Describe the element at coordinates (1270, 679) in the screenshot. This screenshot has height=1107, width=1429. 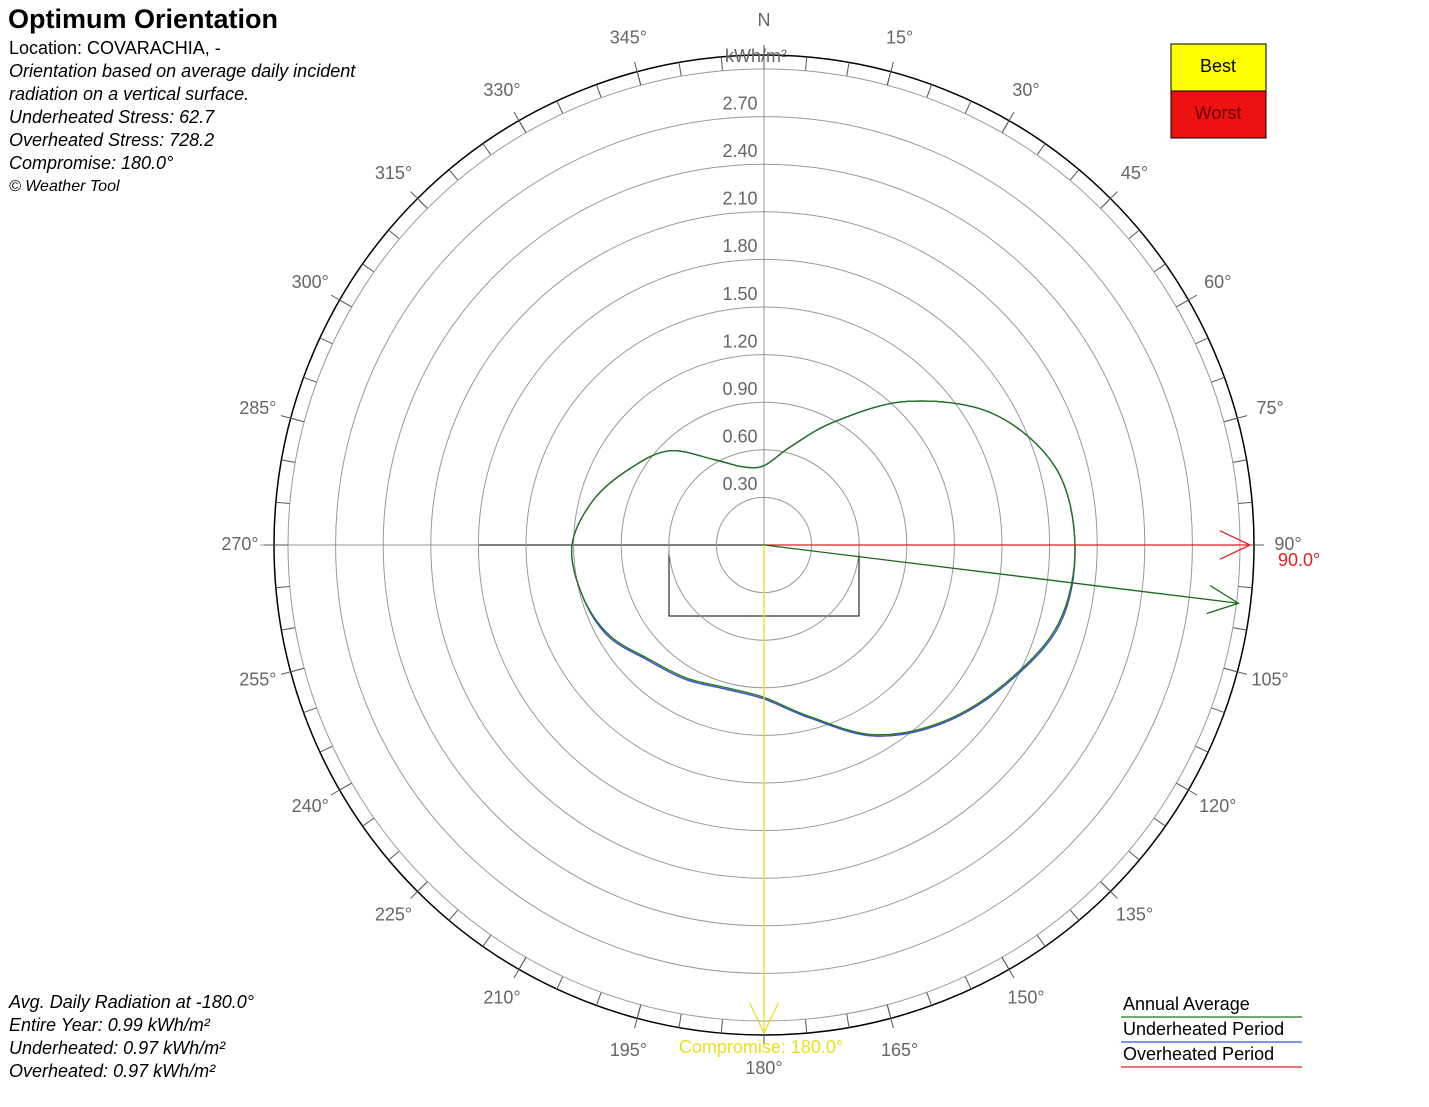
I see `theta-tick-label: 105°` at that location.